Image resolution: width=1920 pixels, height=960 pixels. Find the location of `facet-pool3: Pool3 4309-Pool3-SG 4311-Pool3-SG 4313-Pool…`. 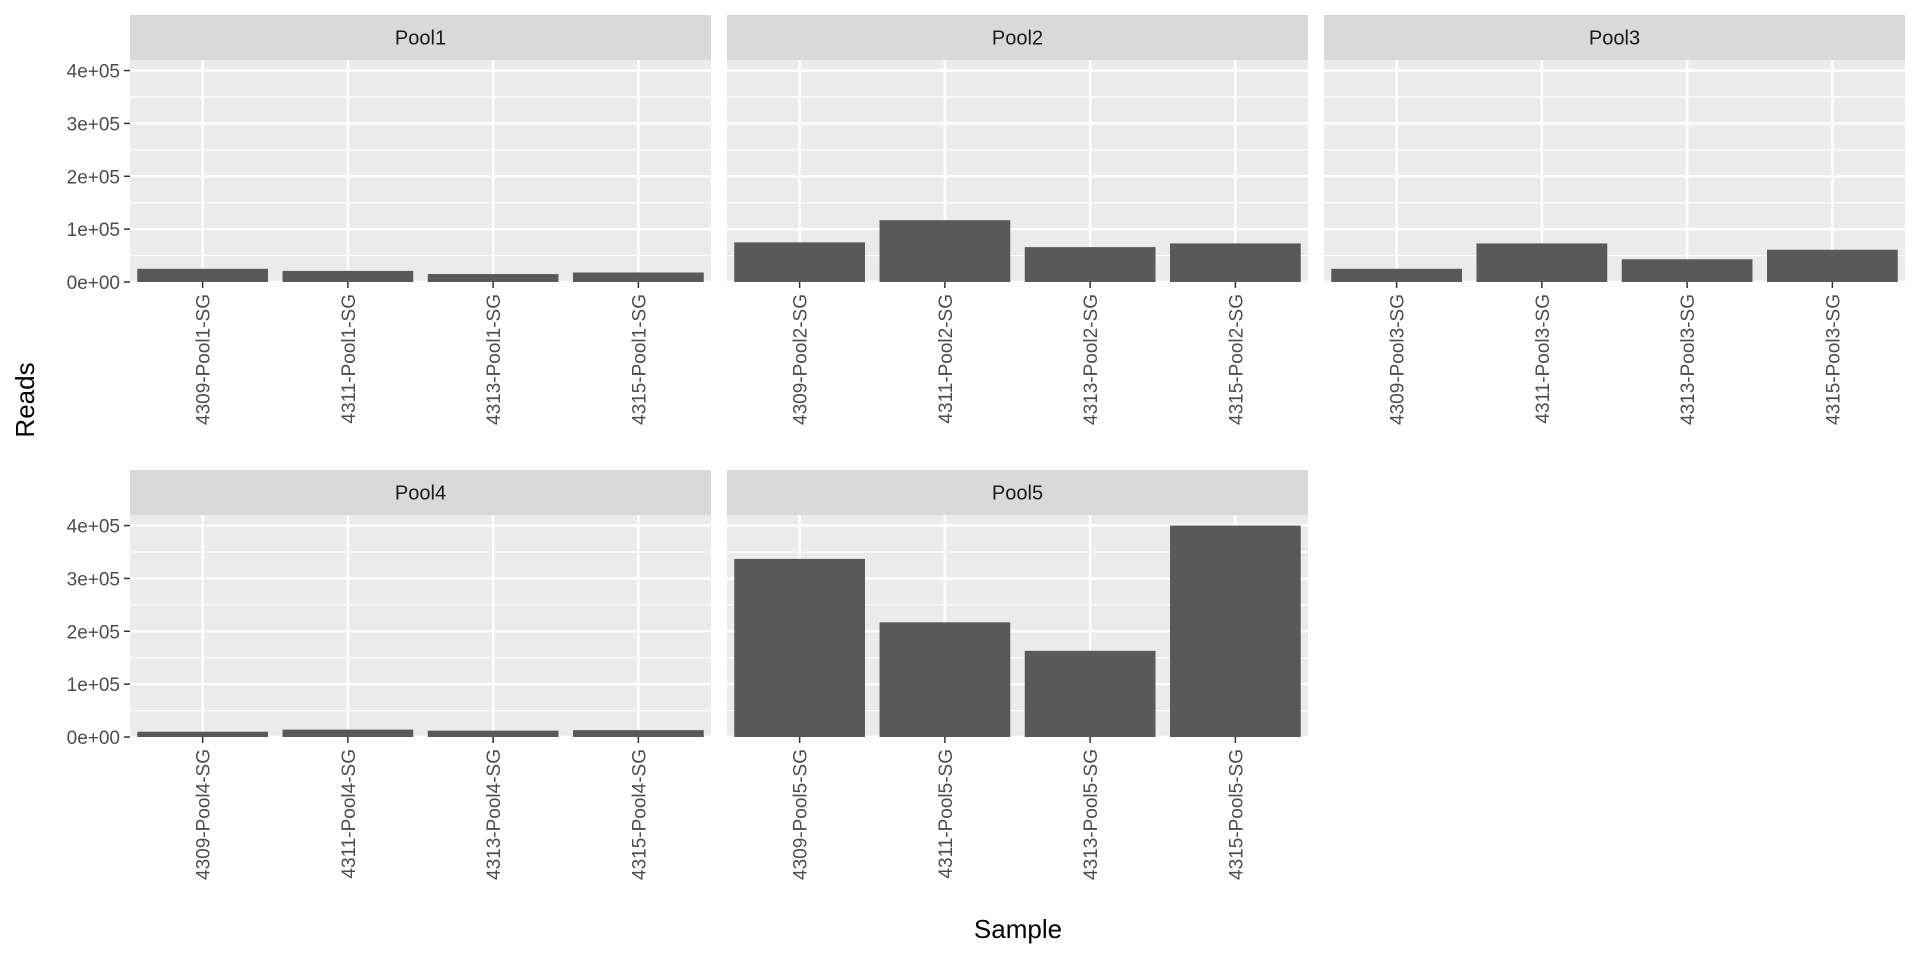

facet-pool3: Pool3 4309-Pool3-SG 4311-Pool3-SG 4313-Pool… is located at coordinates (1614, 220).